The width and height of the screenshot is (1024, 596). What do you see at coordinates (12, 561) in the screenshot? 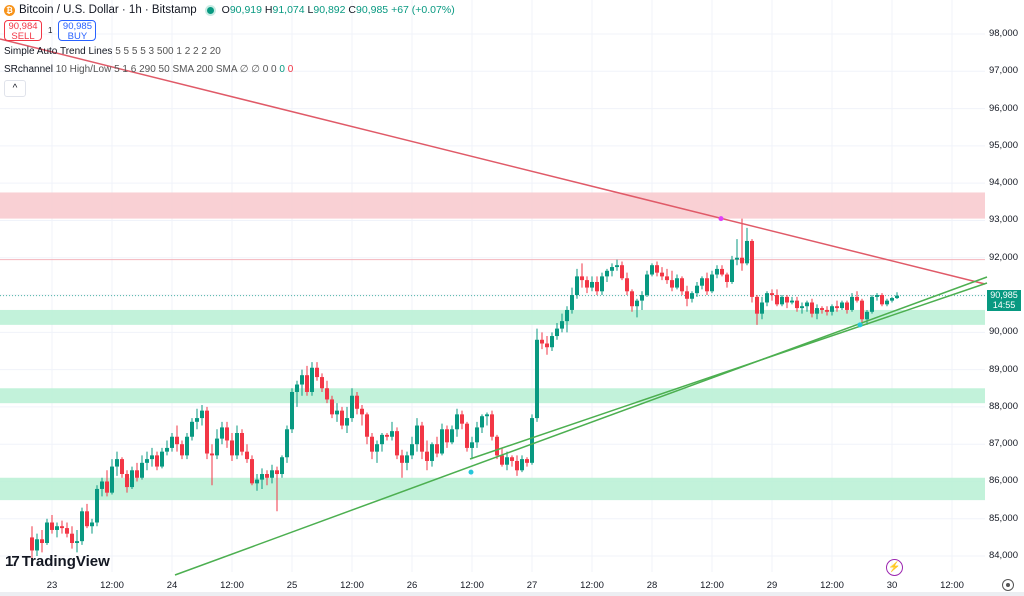
I see `tradingview-mark-icon: 17` at bounding box center [12, 561].